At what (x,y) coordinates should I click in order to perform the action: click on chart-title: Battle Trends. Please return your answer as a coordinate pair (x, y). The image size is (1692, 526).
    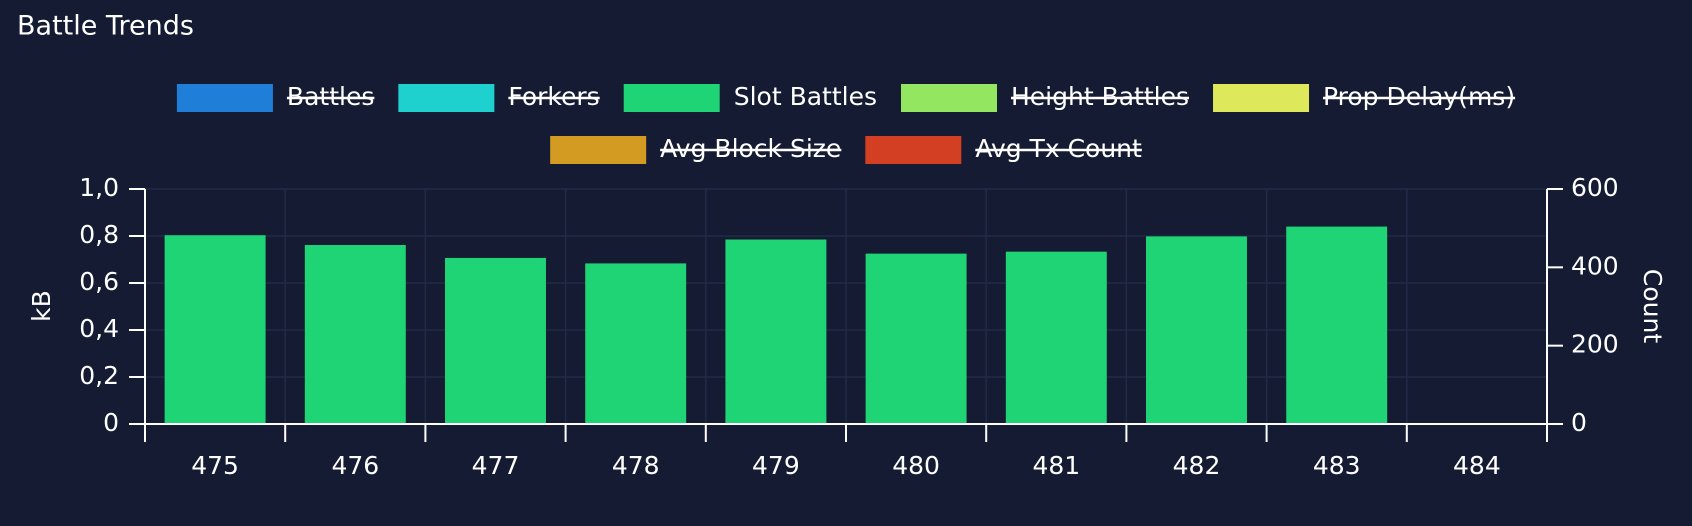
    Looking at the image, I should click on (105, 26).